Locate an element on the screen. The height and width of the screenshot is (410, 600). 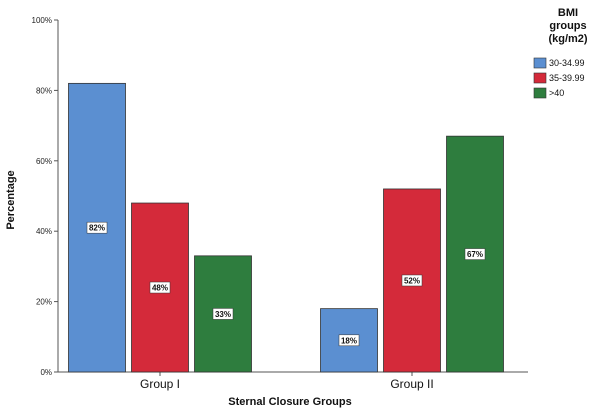
y-tick-label: 100% is located at coordinates (42, 20).